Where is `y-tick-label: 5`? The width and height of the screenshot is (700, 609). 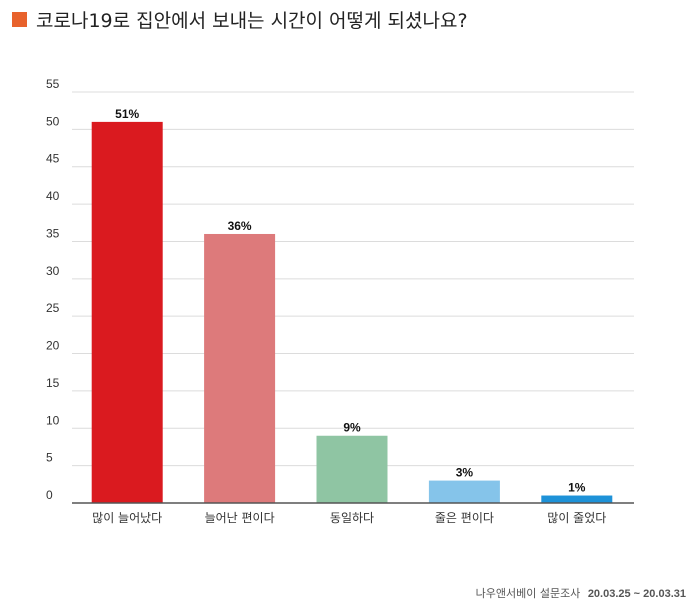 y-tick-label: 5 is located at coordinates (49, 458).